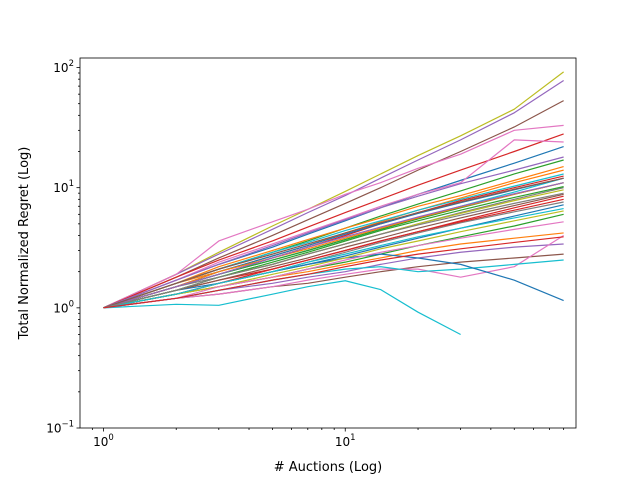 Image resolution: width=640 pixels, height=480 pixels. What do you see at coordinates (345, 441) in the screenshot?
I see `x-tick-label: 10¹` at bounding box center [345, 441].